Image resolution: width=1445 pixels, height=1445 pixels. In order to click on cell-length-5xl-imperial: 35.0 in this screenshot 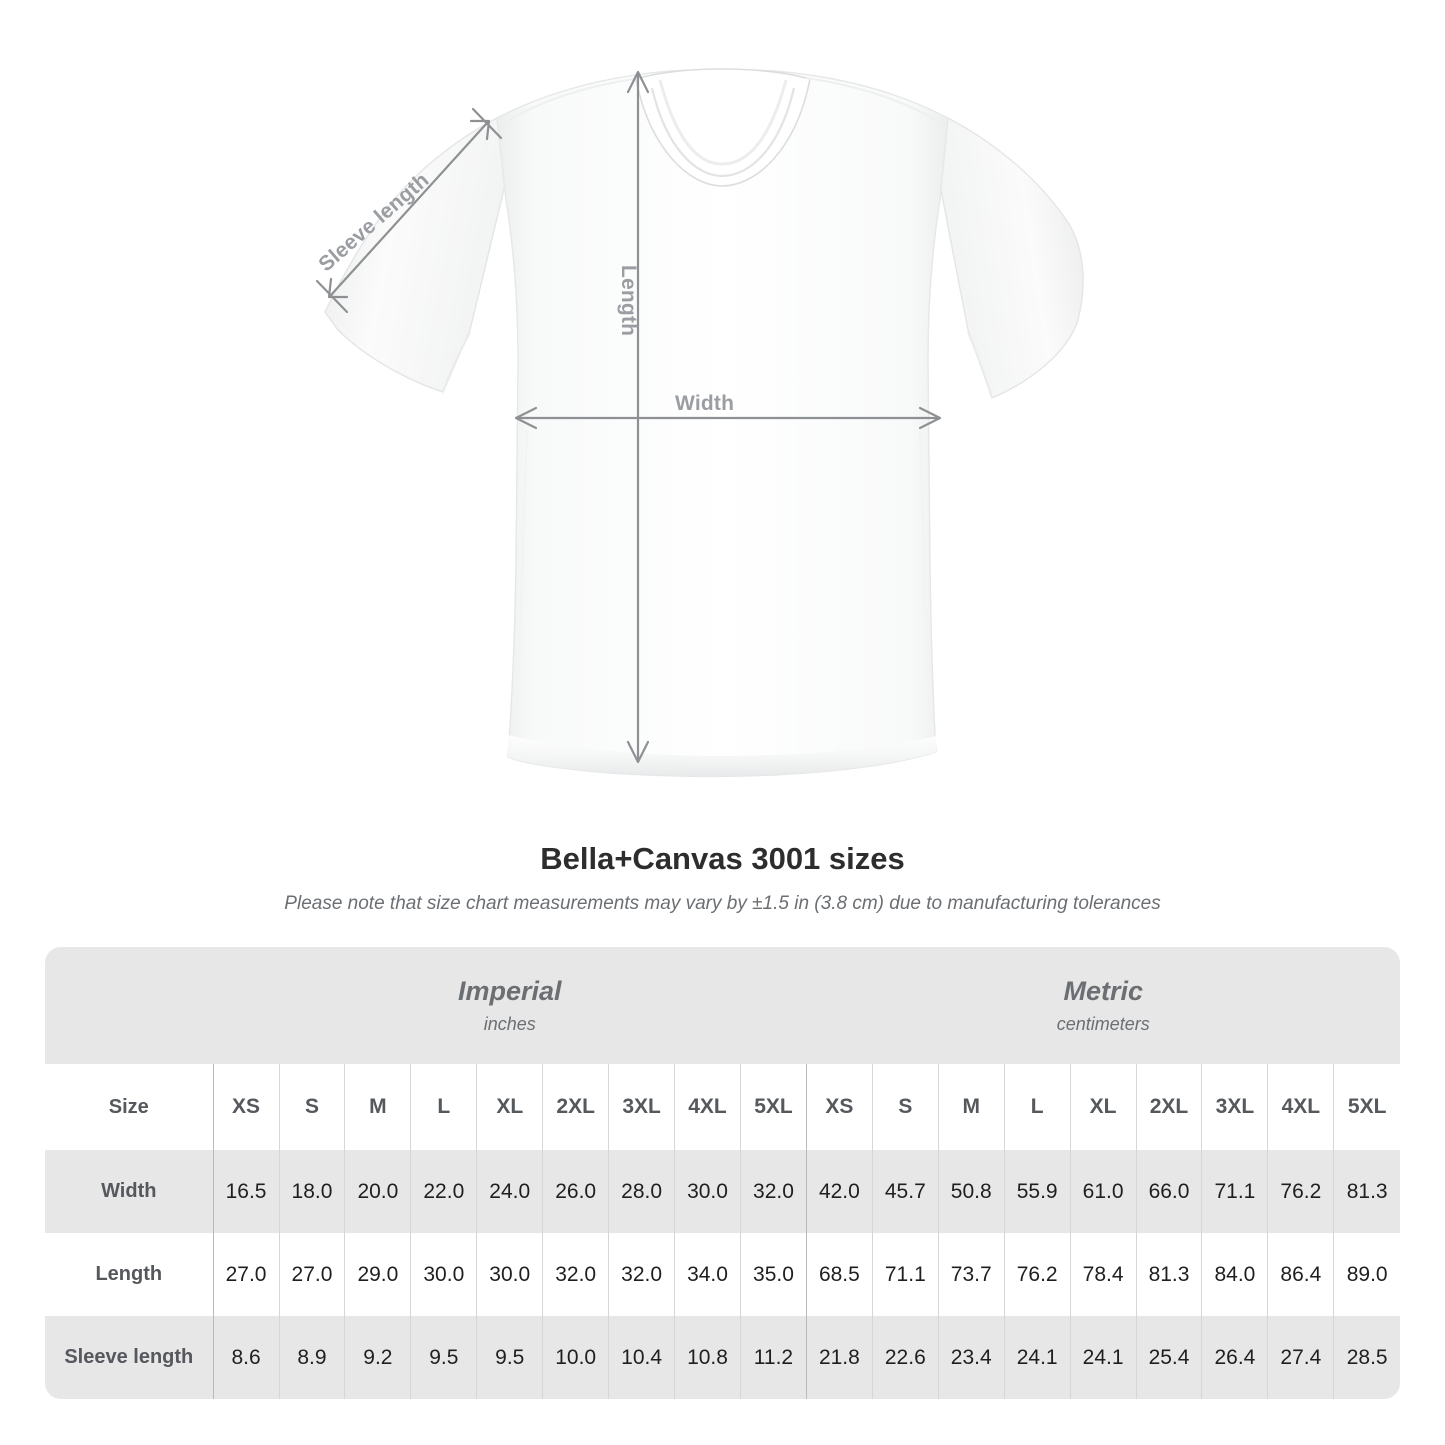, I will do `click(773, 1274)`.